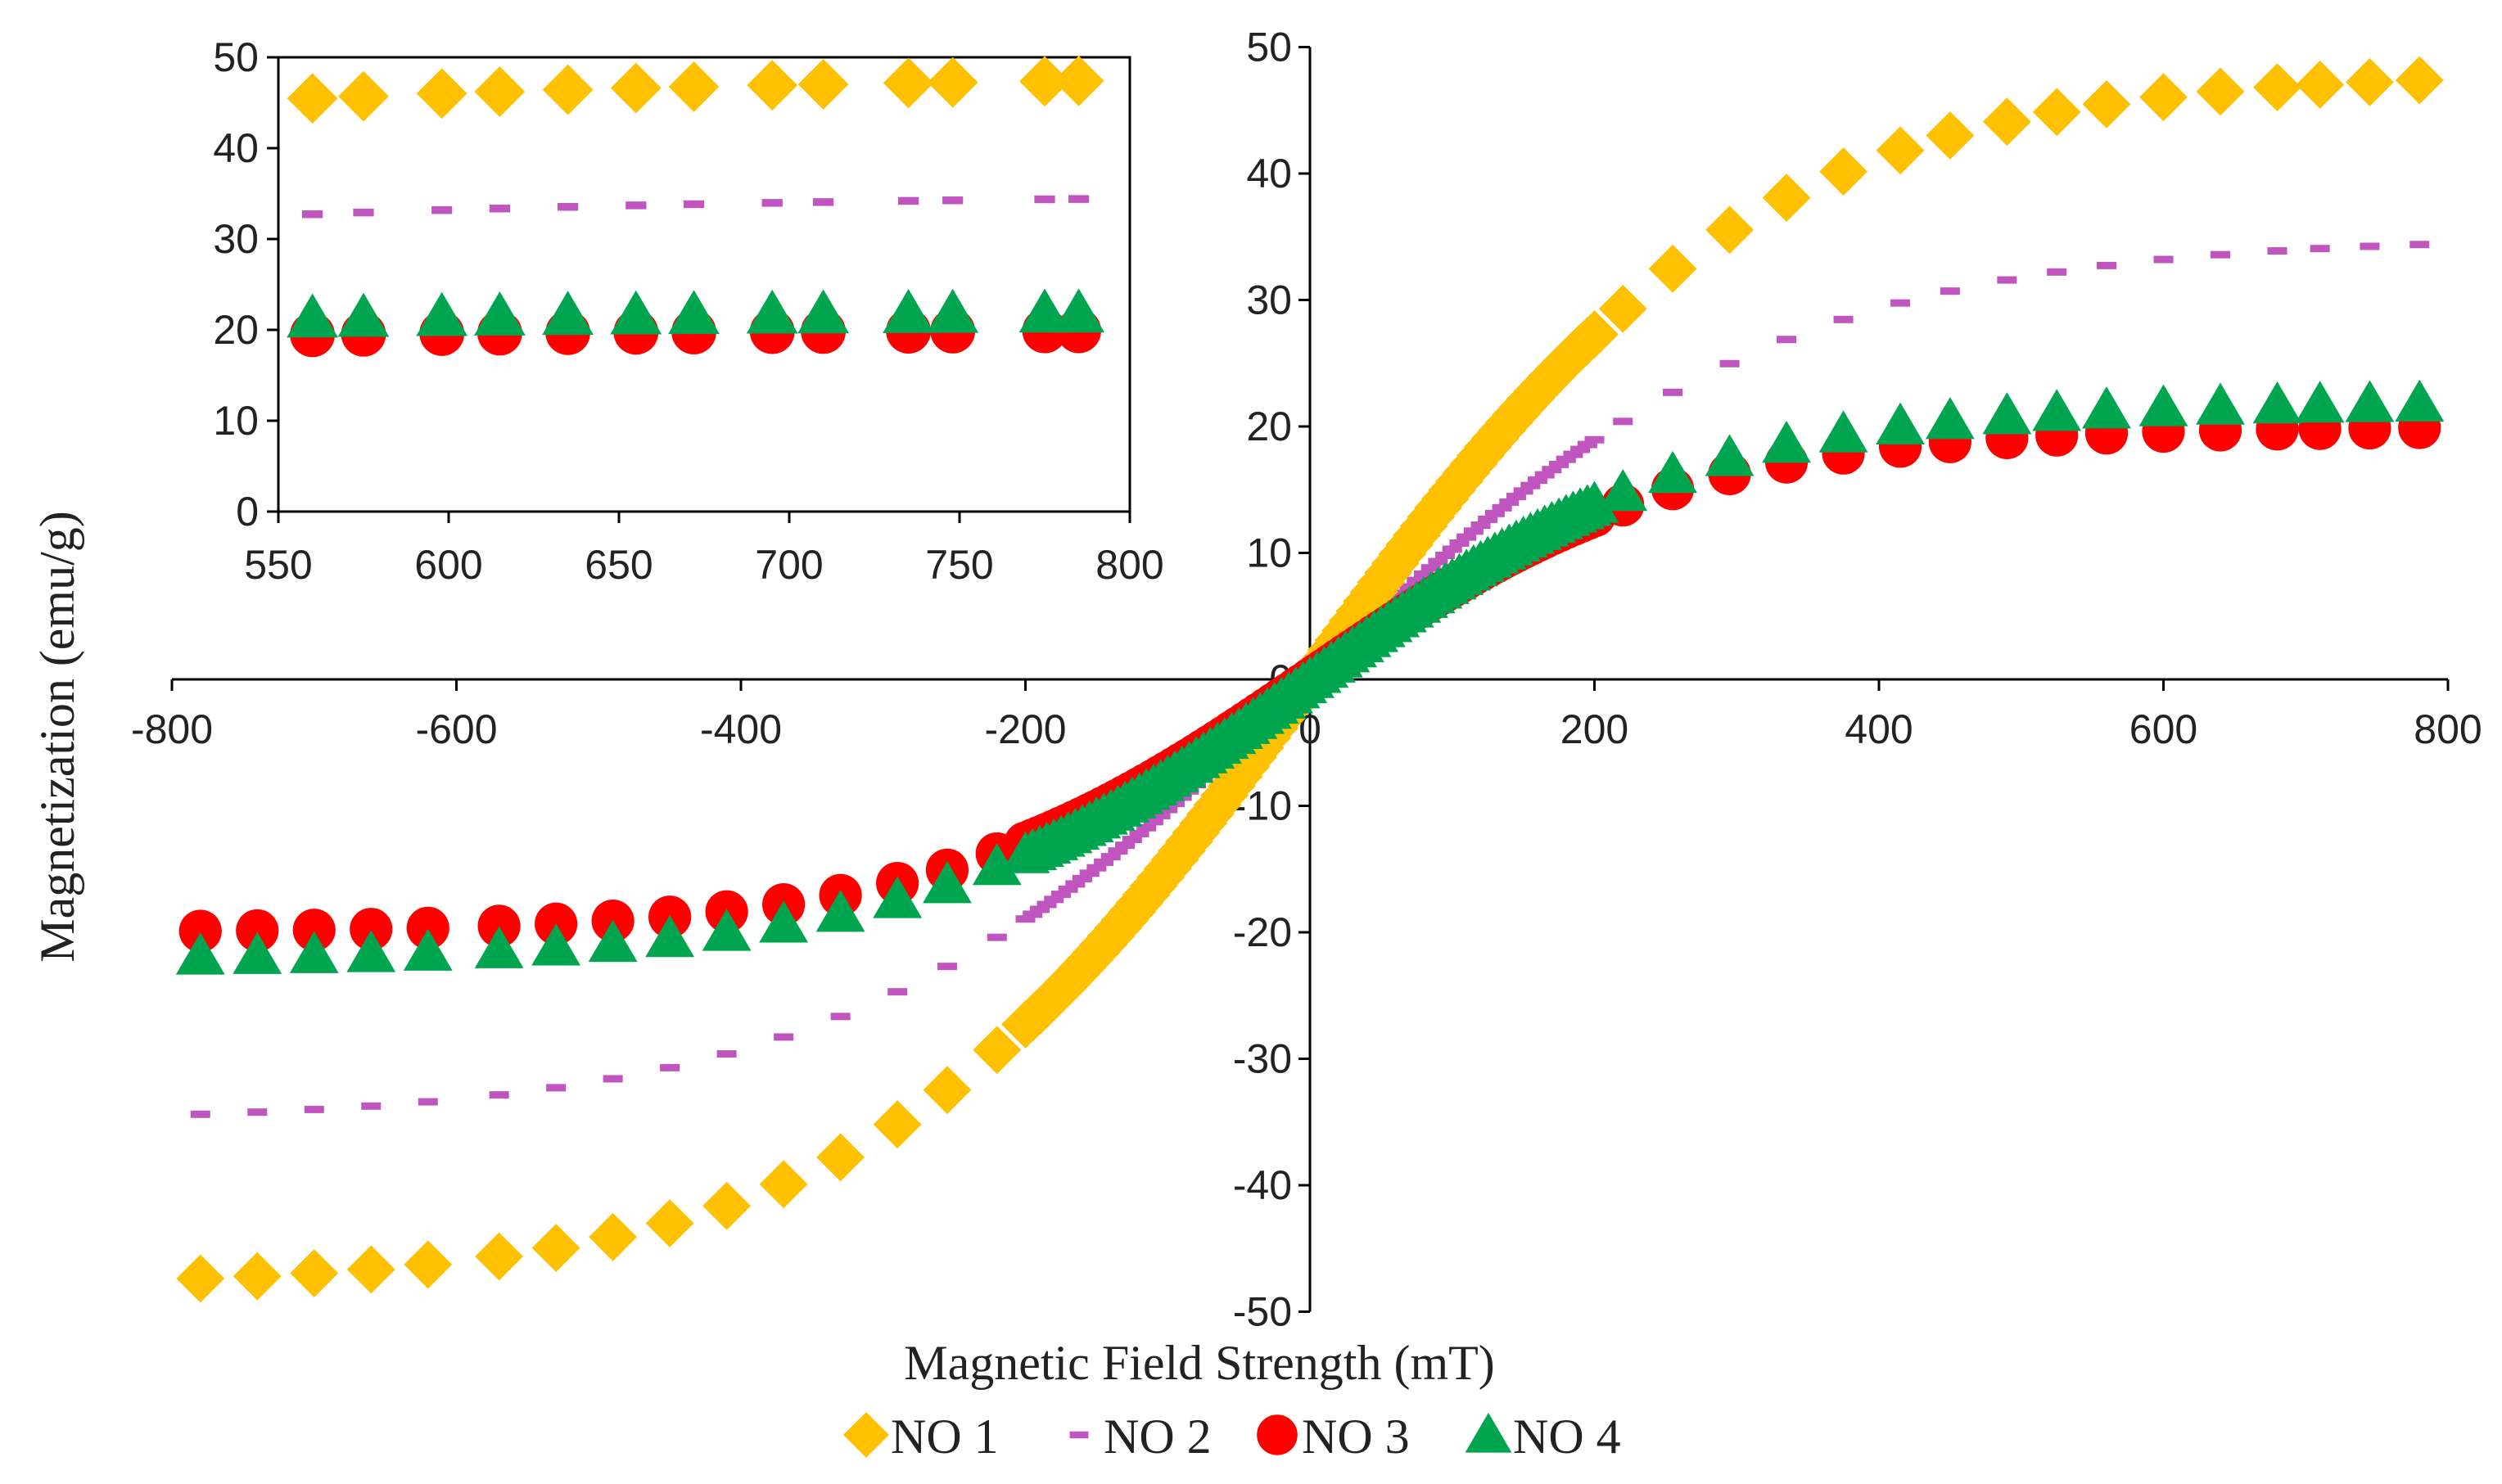 The image size is (2502, 1484). I want to click on y-tick-label: -40, so click(1262, 1185).